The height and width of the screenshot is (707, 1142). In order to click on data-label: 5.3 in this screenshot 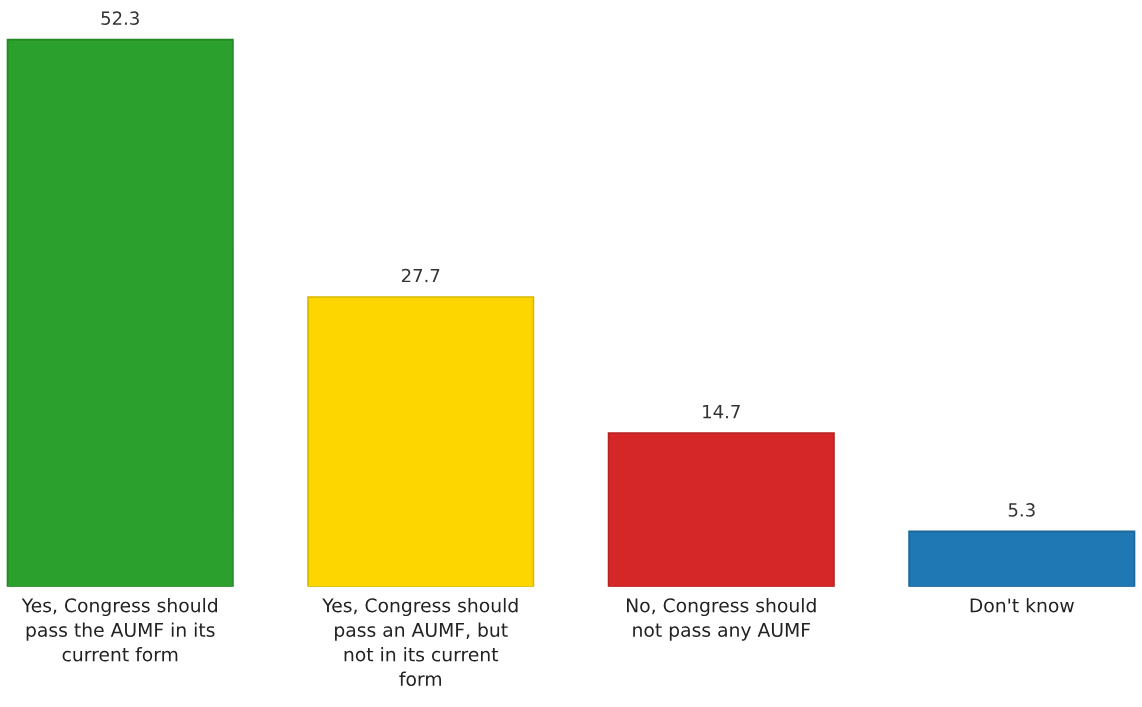, I will do `click(1021, 510)`.